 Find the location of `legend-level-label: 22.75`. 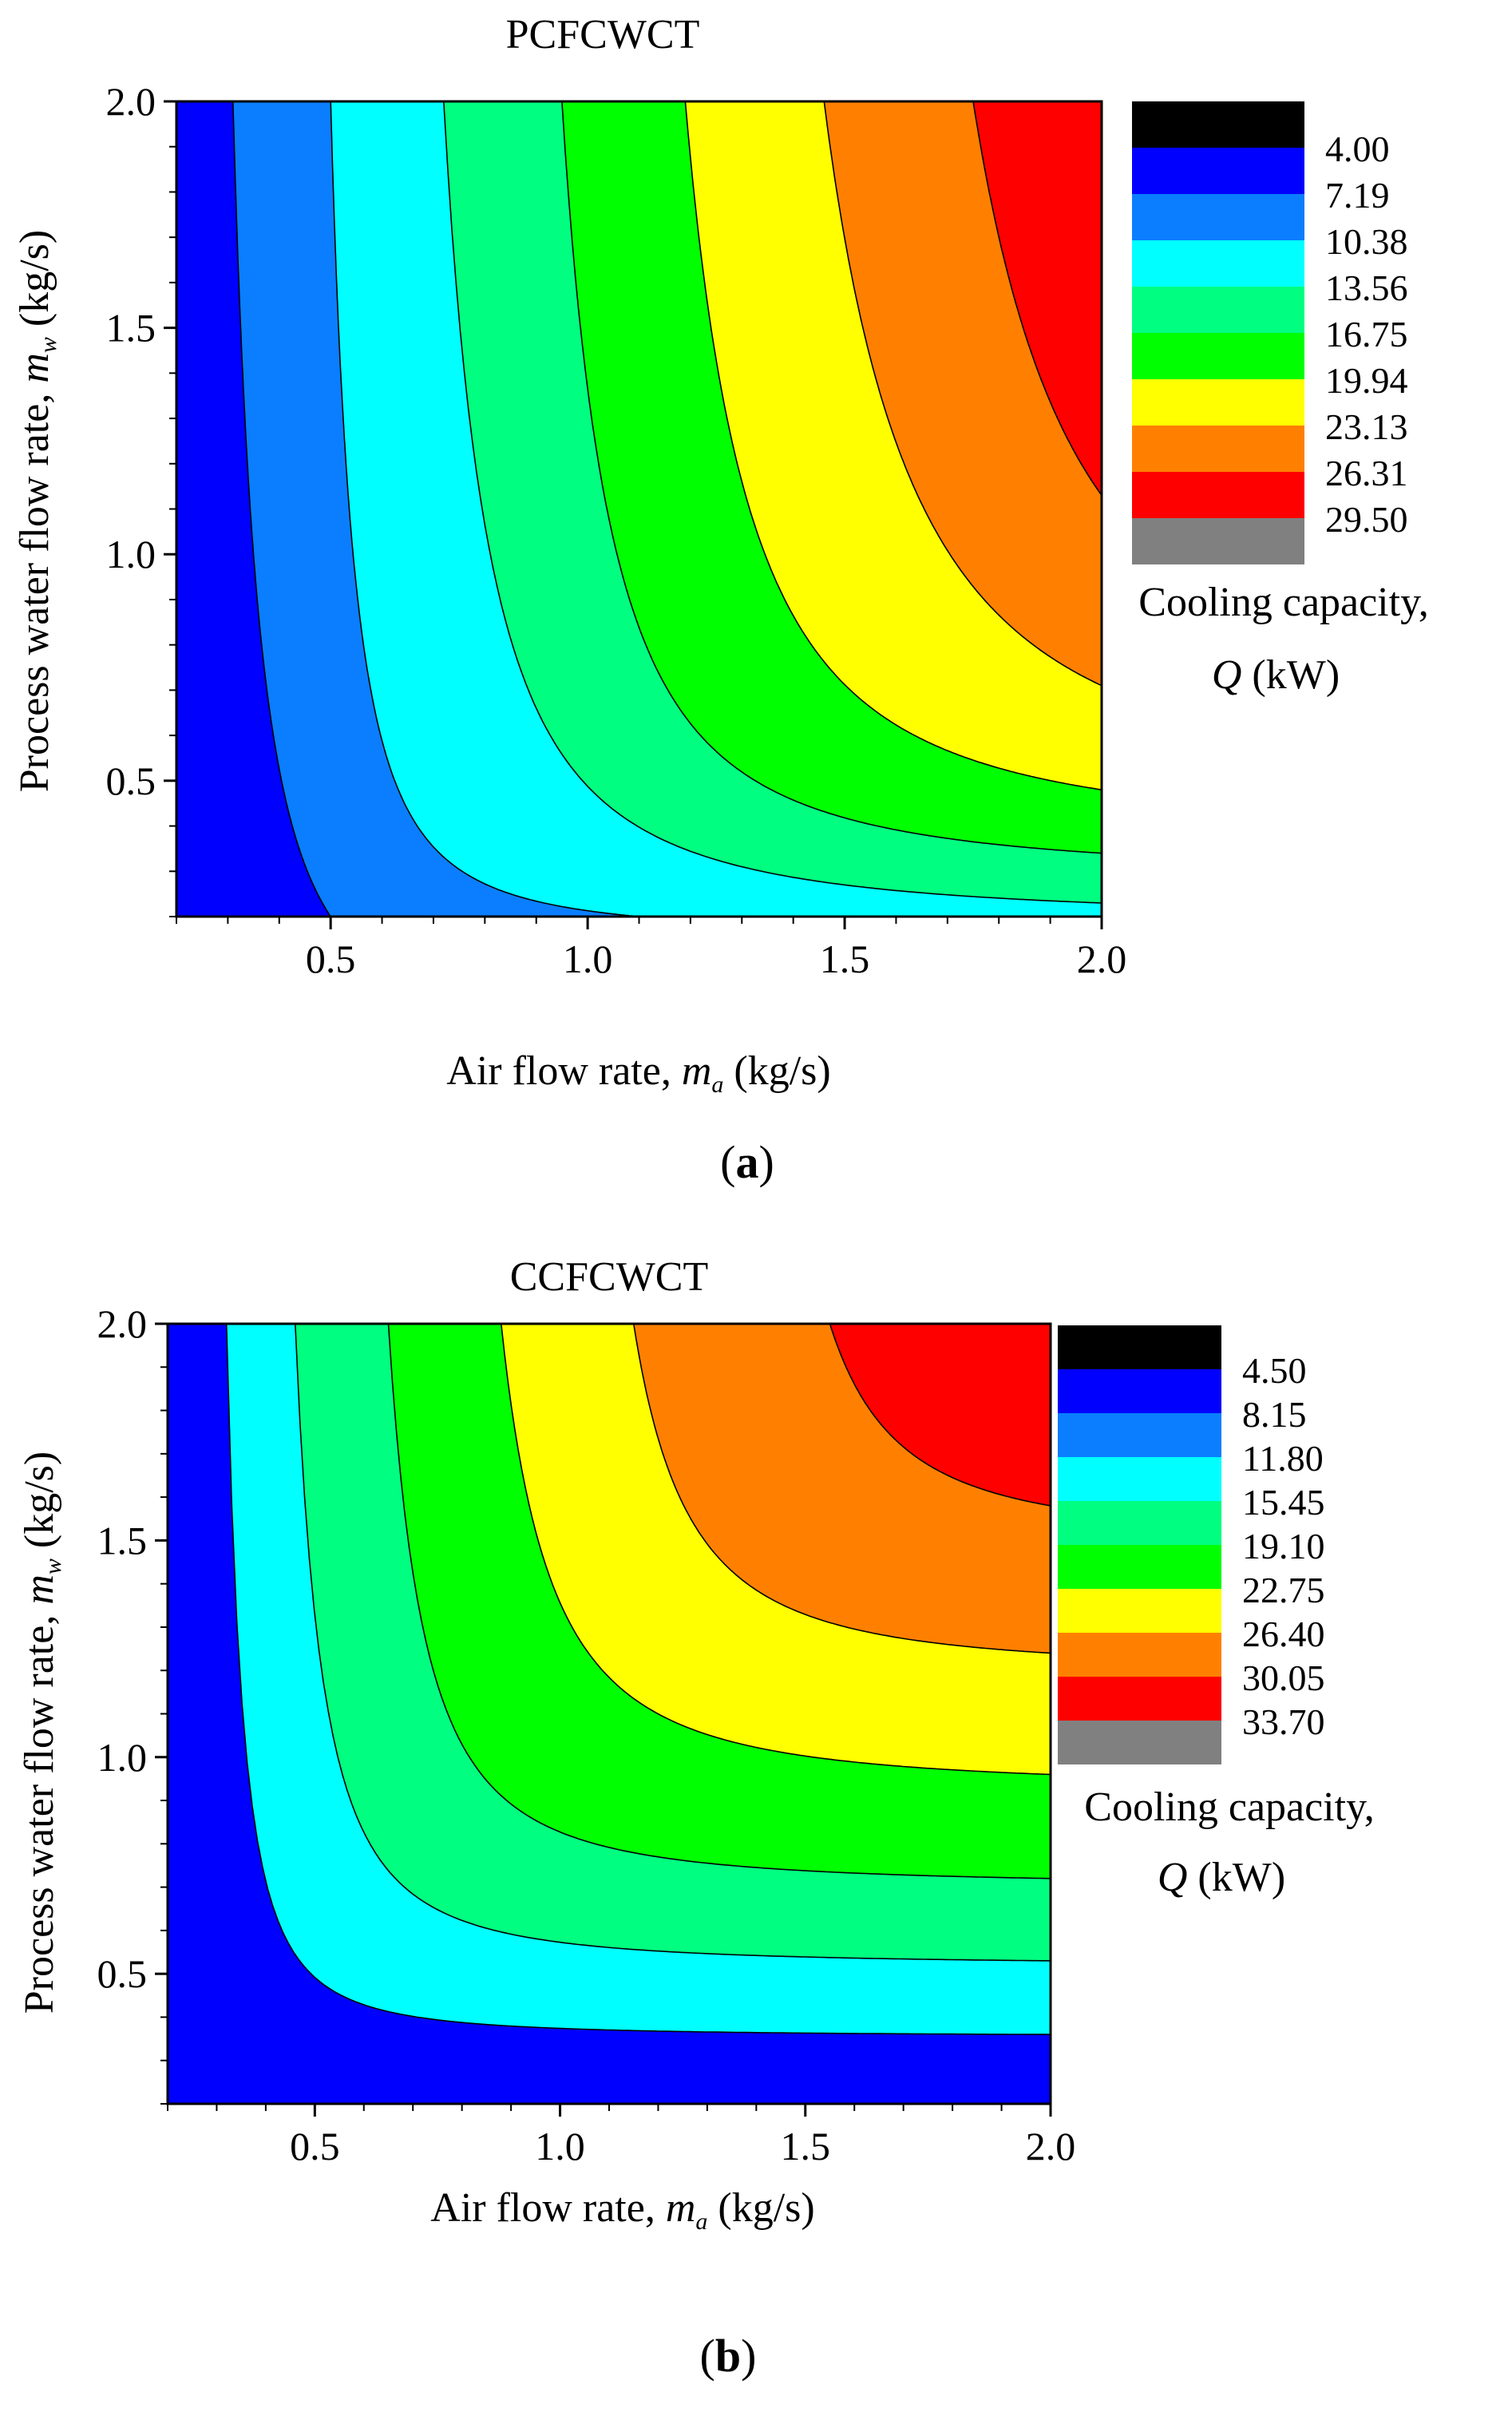

legend-level-label: 22.75 is located at coordinates (1283, 1590).